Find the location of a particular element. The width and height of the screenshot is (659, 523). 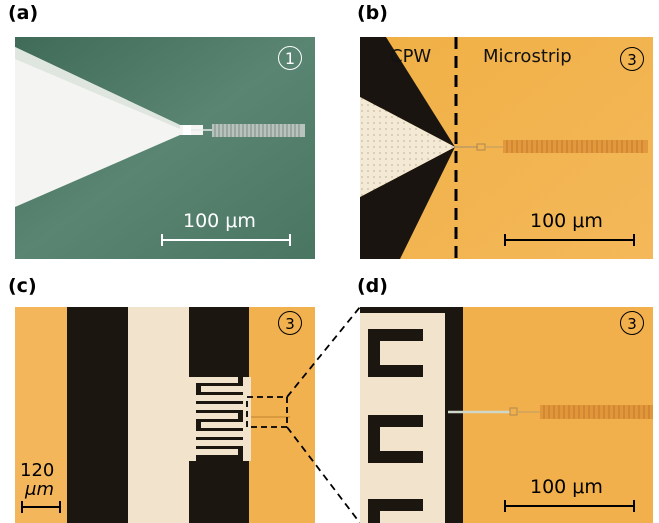

panel-b-label: (b) is located at coordinates (372, 13).